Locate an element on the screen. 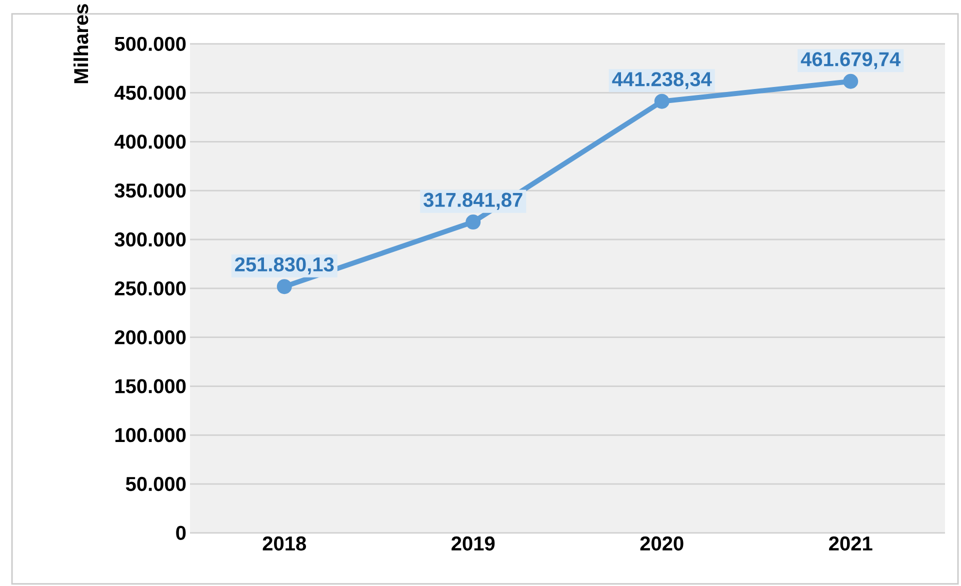  data-label: 461.679,74 is located at coordinates (850, 61).